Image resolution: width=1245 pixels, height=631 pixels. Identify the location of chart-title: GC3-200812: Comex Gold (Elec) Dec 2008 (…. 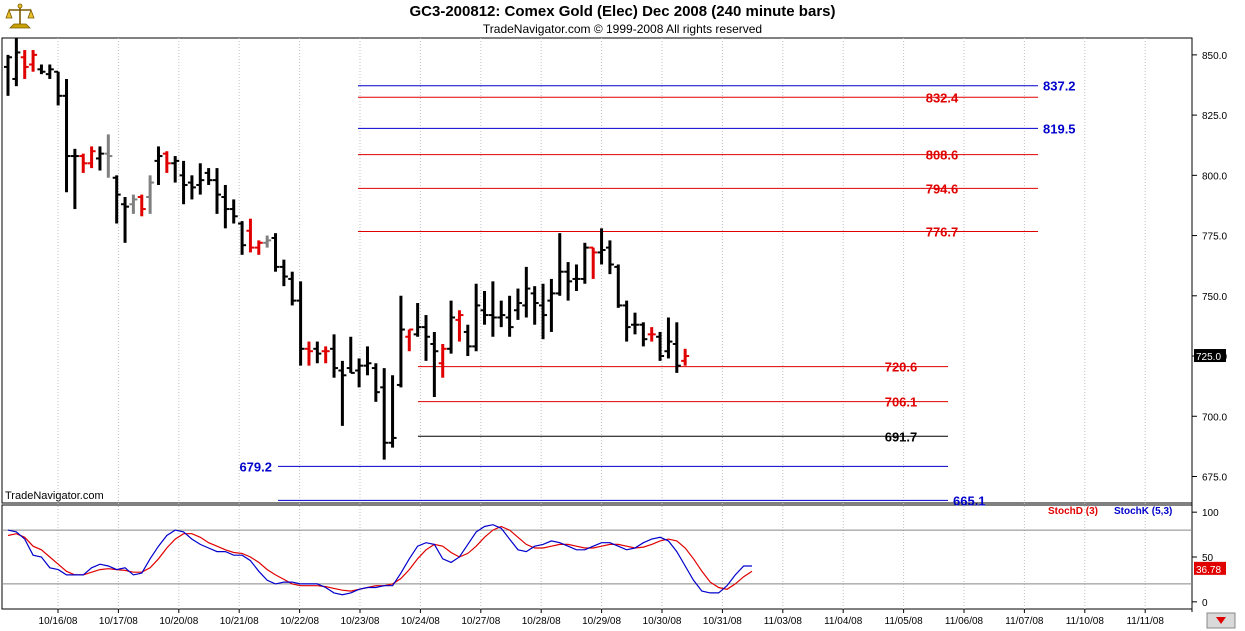
(622, 11).